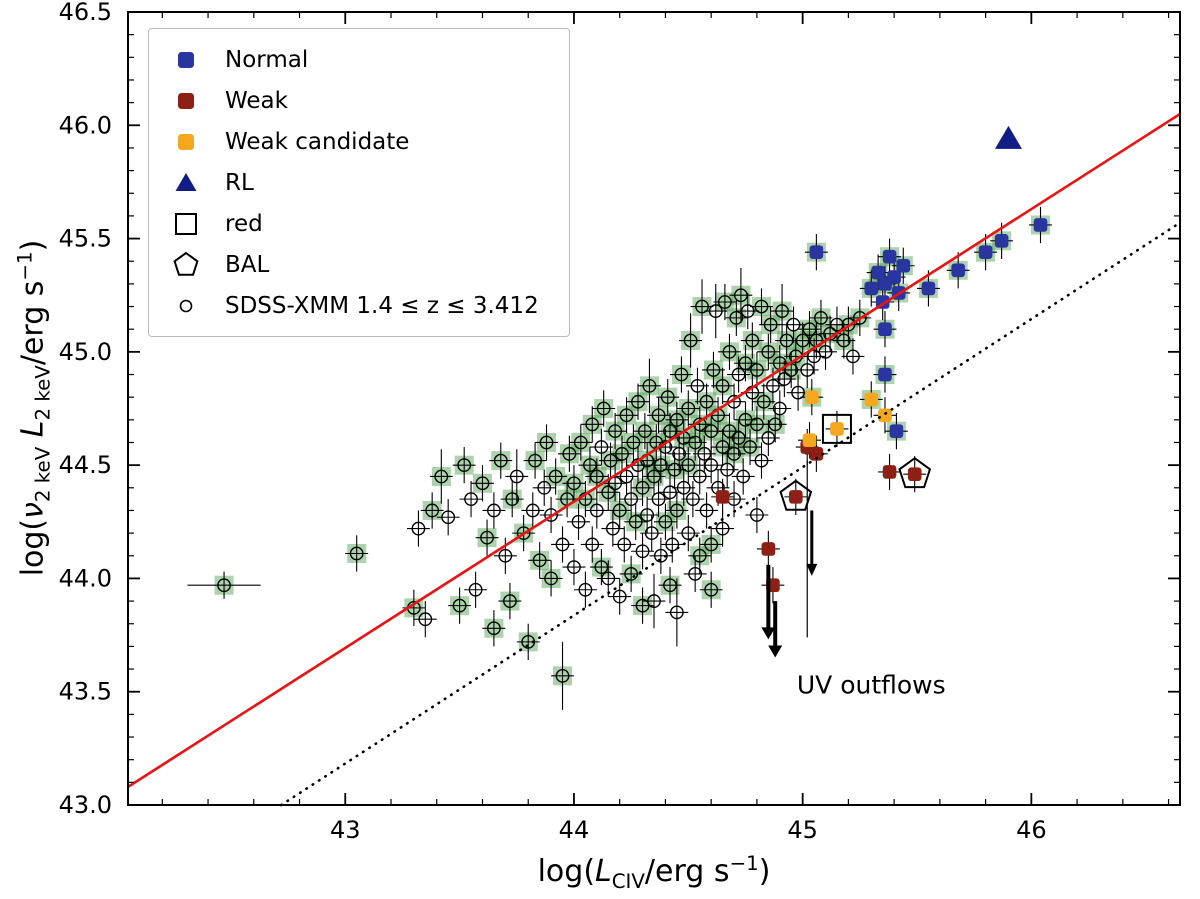 The image size is (1200, 899). What do you see at coordinates (871, 685) in the screenshot?
I see `uv-outflows-annotation: UV outflows` at bounding box center [871, 685].